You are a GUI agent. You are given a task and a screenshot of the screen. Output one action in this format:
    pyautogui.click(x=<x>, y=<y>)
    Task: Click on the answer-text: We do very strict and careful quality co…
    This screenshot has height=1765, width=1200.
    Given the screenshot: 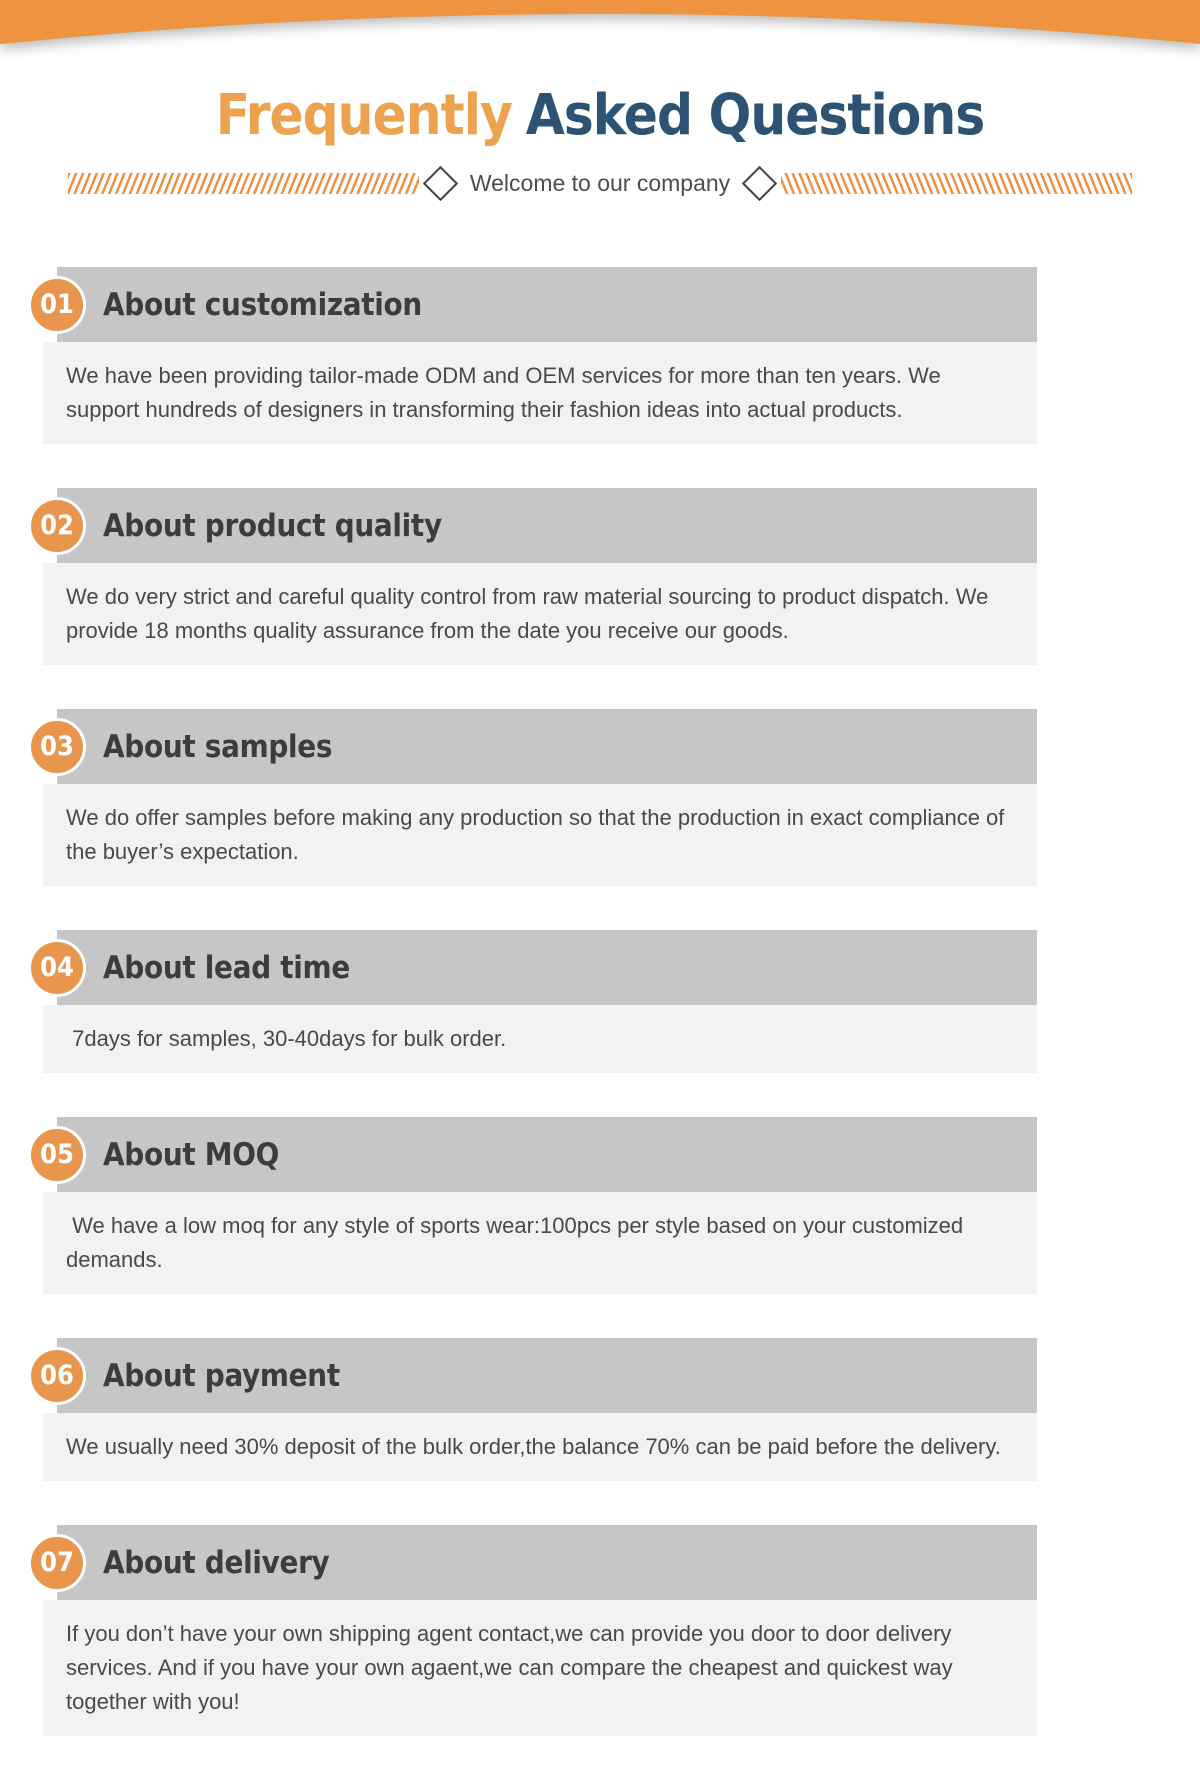 What is the action you would take?
    pyautogui.click(x=530, y=613)
    